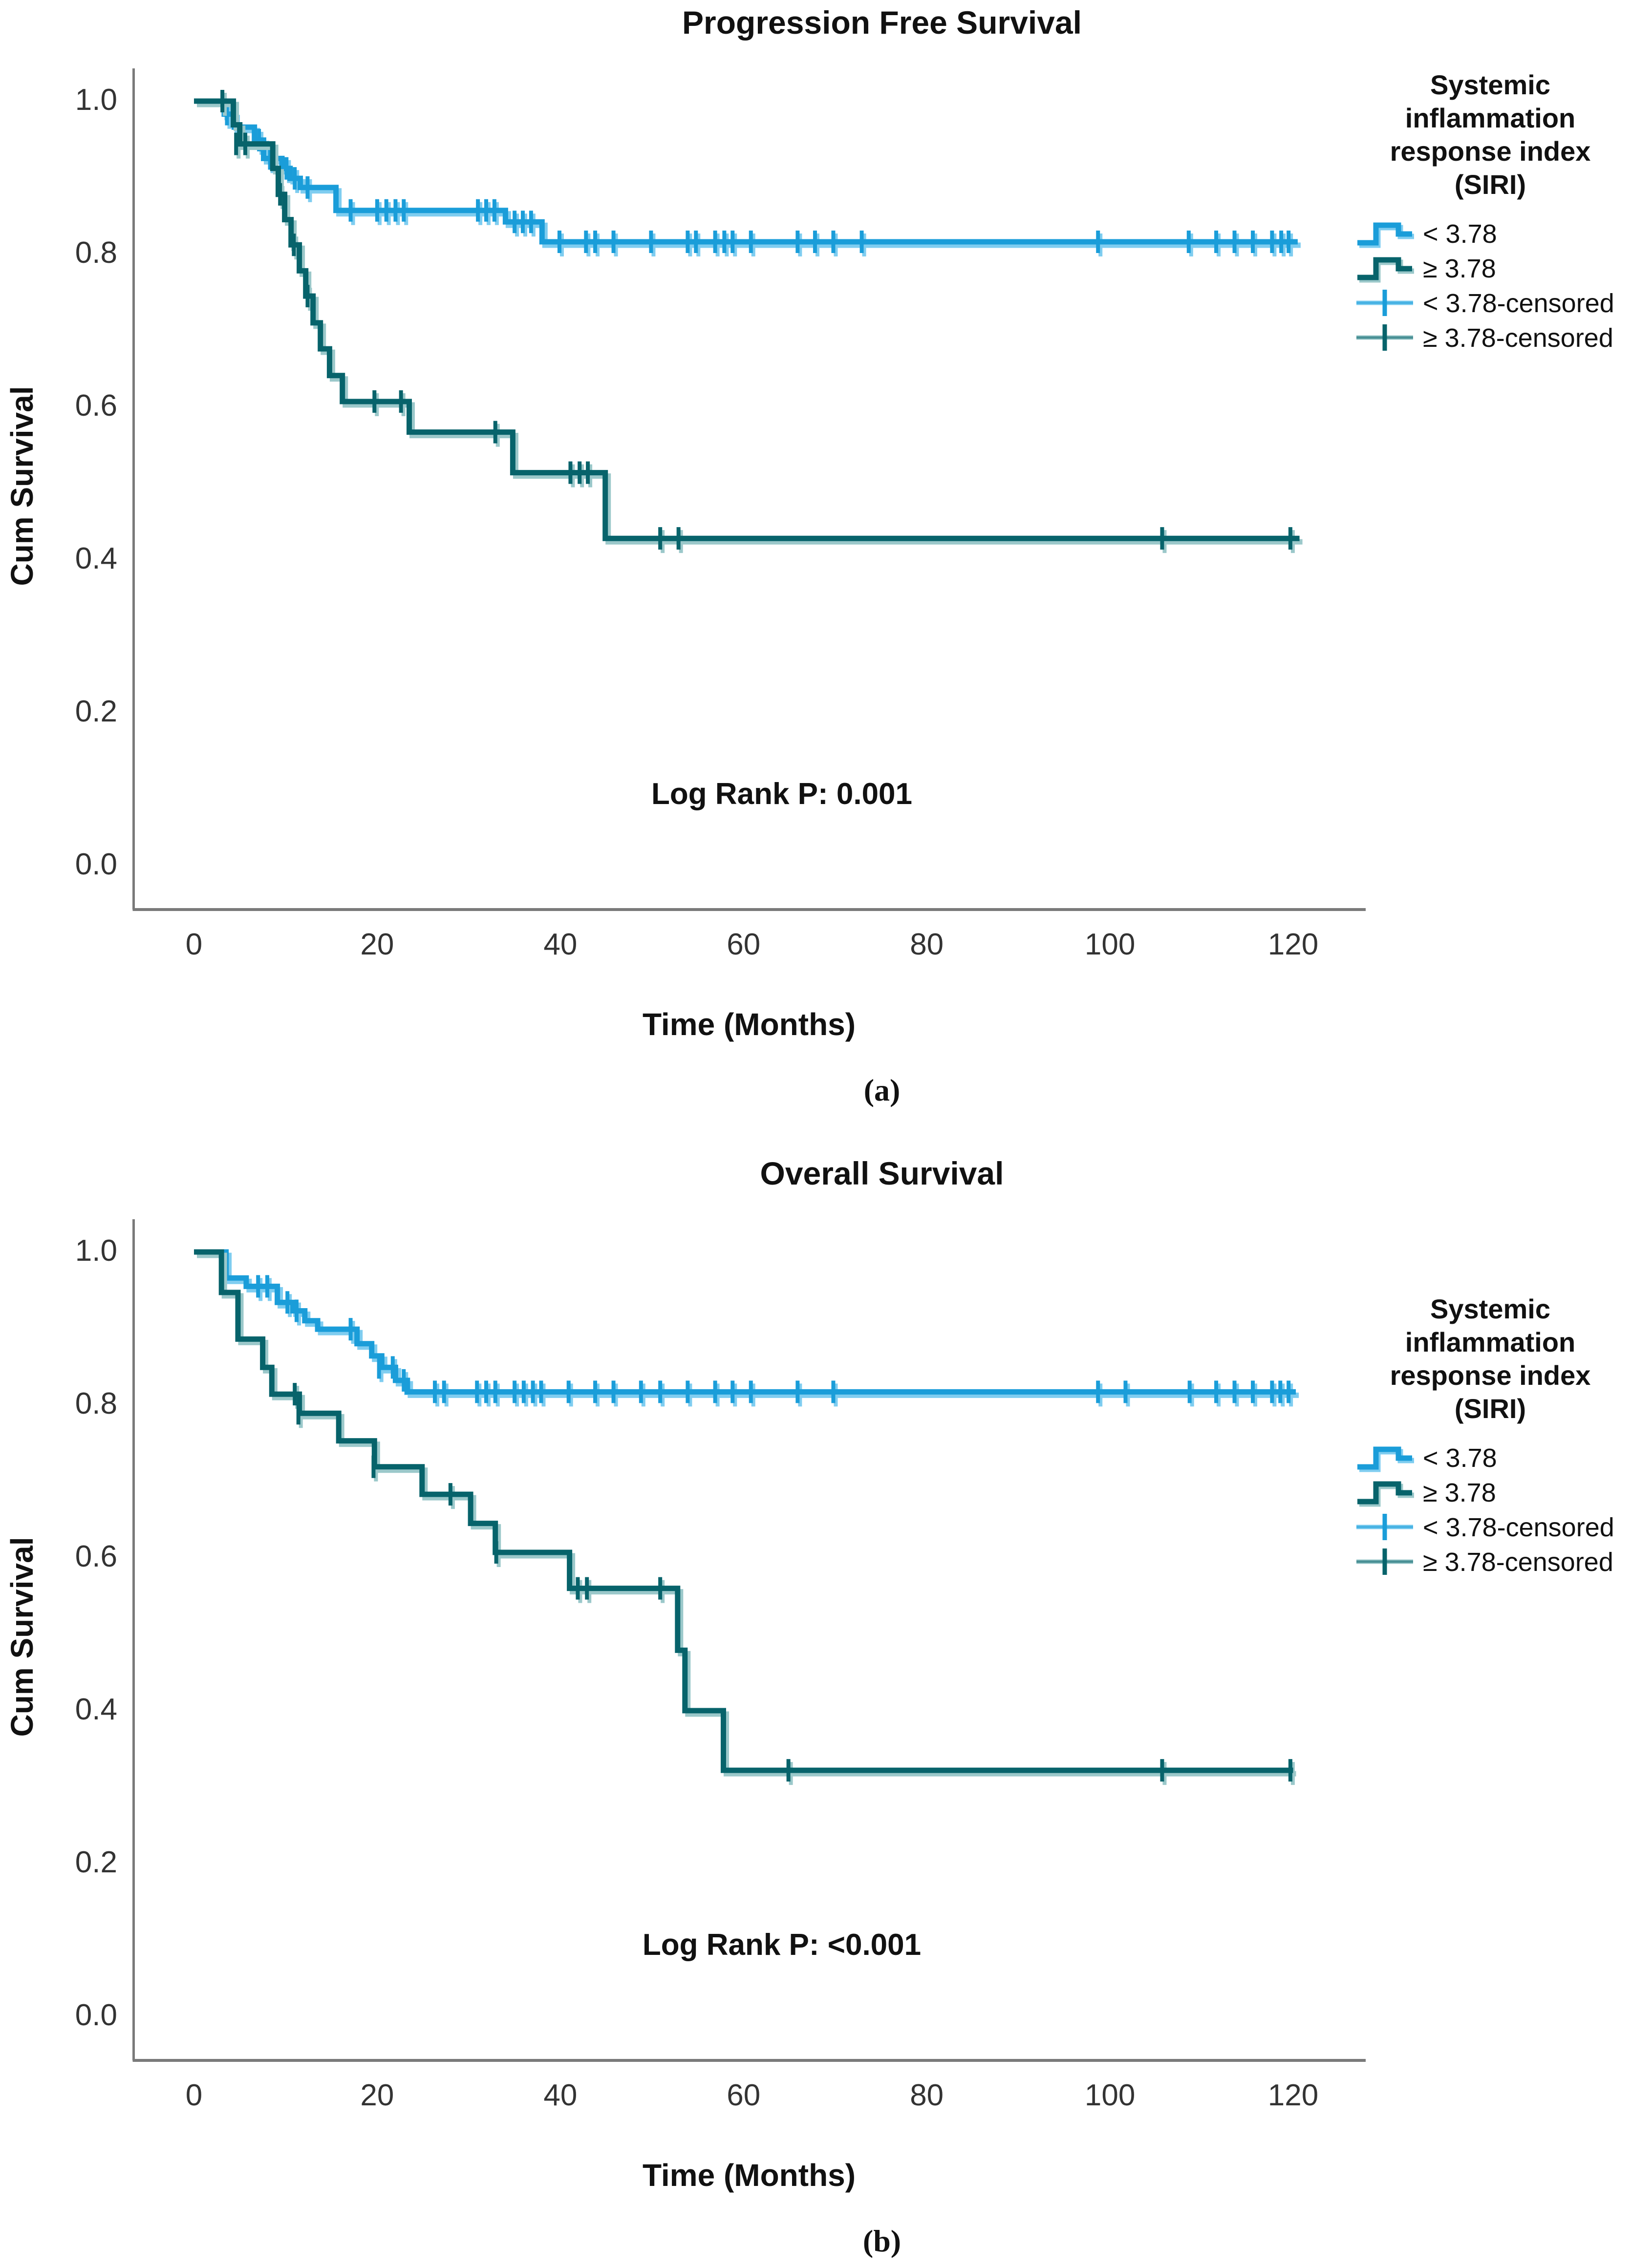 This screenshot has height=2268, width=1631. I want to click on log-rank-annotation: Log Rank P: 0.001, so click(782, 794).